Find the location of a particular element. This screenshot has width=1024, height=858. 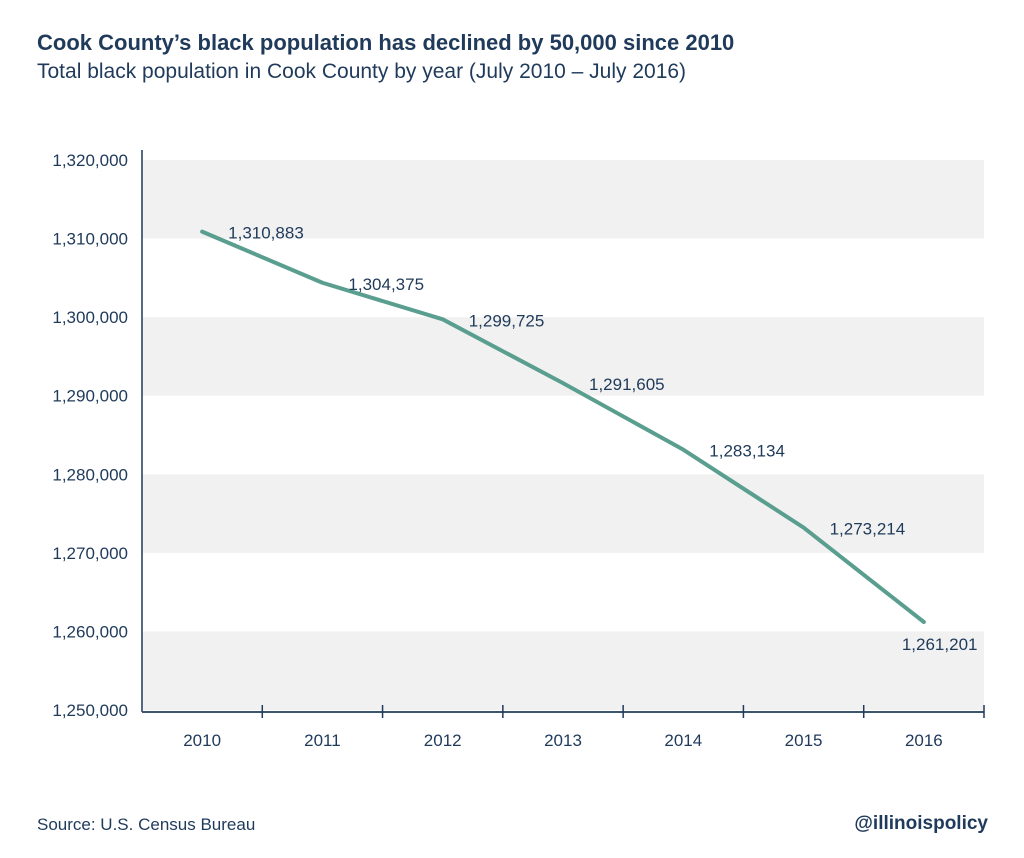

data-label: 1,299,725 is located at coordinates (507, 320).